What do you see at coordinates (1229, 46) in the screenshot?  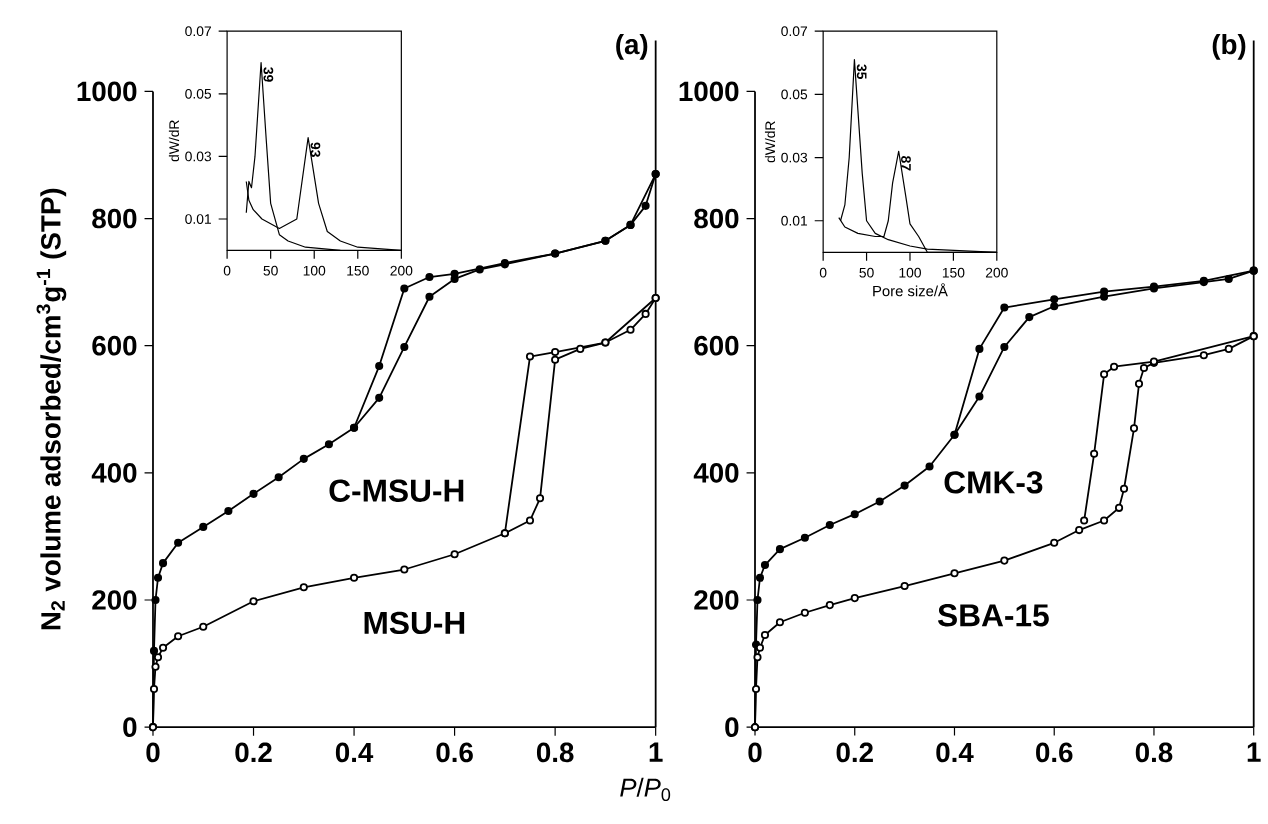 I see `chart-title: (b)` at bounding box center [1229, 46].